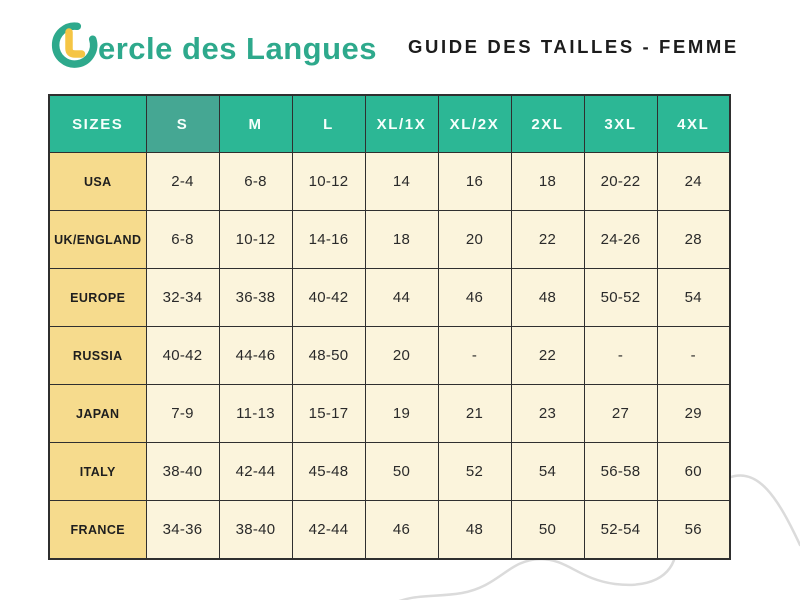  What do you see at coordinates (474, 471) in the screenshot?
I see `size-cell: 52` at bounding box center [474, 471].